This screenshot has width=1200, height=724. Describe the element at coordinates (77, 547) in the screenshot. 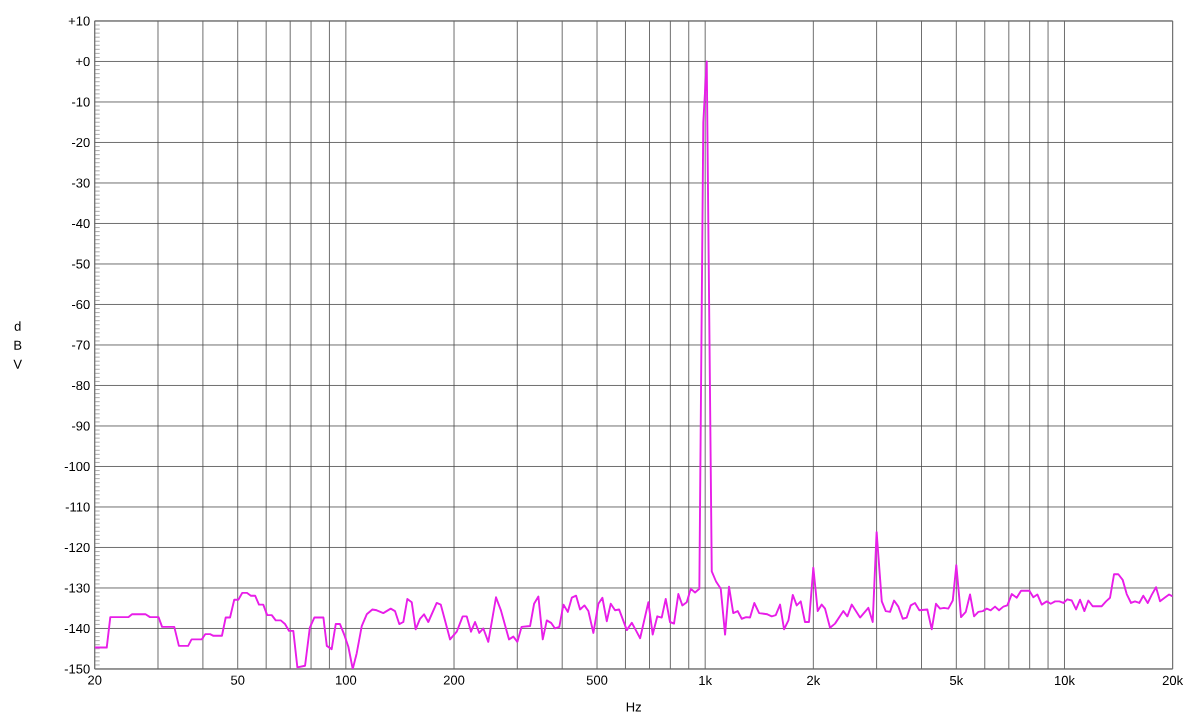

I see `y-tick-label: -120` at that location.